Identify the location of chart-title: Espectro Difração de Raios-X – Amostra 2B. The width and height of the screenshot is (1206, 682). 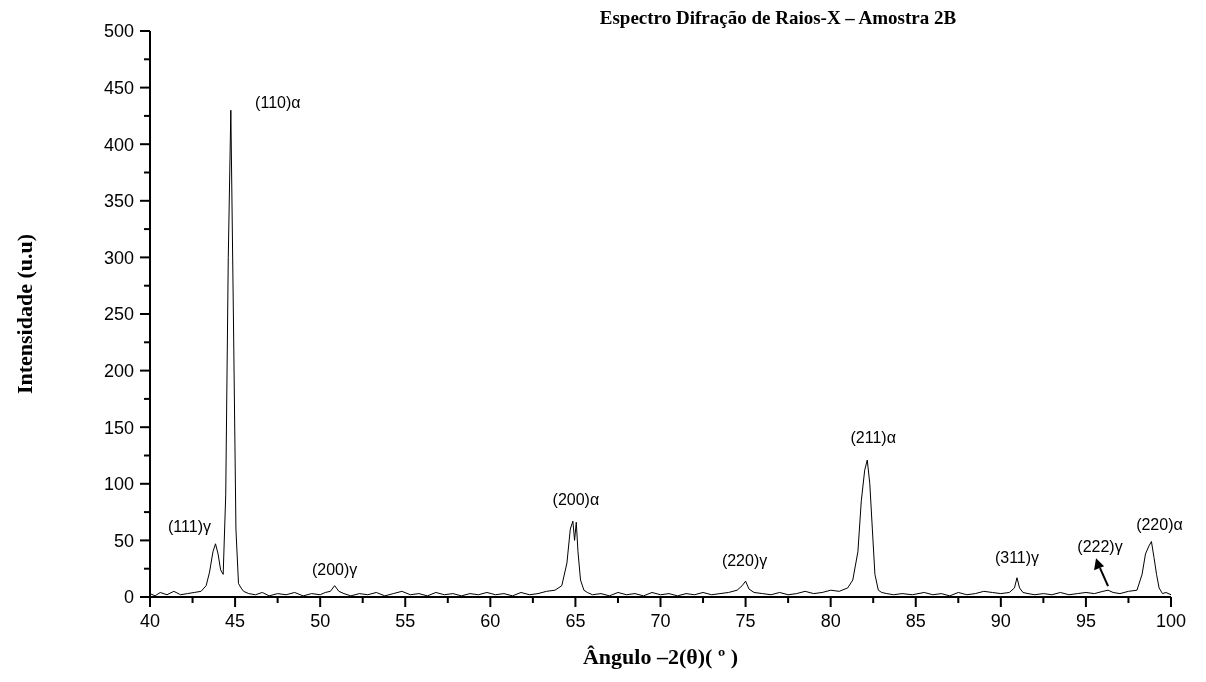
(778, 17).